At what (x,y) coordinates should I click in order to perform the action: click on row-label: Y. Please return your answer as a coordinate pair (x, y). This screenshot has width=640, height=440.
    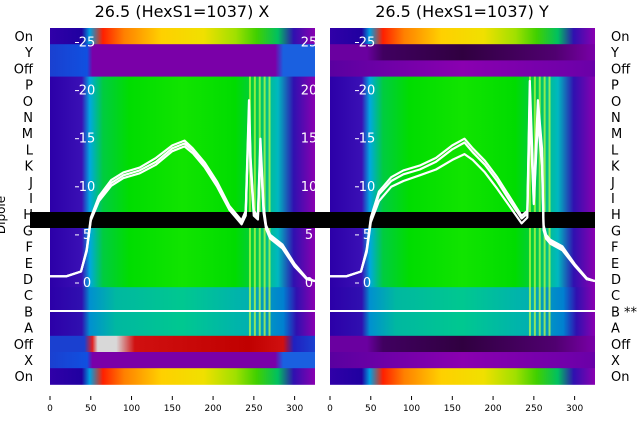
    Looking at the image, I should click on (28, 53).